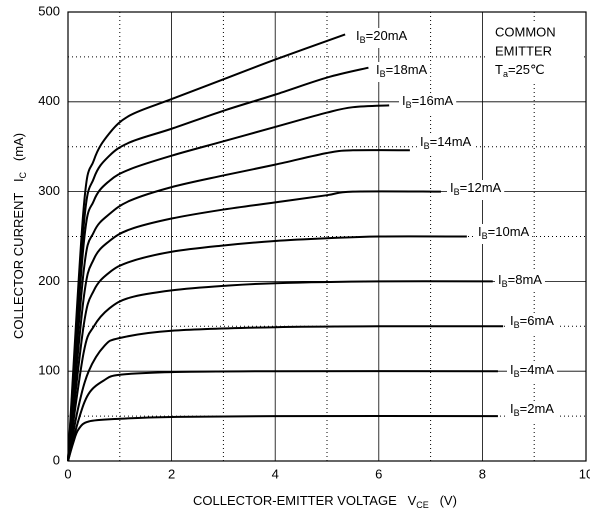 The width and height of the screenshot is (590, 519). I want to click on x-axis-label: COLLECTOR-EMITTER VOLTAGE VCE (V), so click(325, 501).